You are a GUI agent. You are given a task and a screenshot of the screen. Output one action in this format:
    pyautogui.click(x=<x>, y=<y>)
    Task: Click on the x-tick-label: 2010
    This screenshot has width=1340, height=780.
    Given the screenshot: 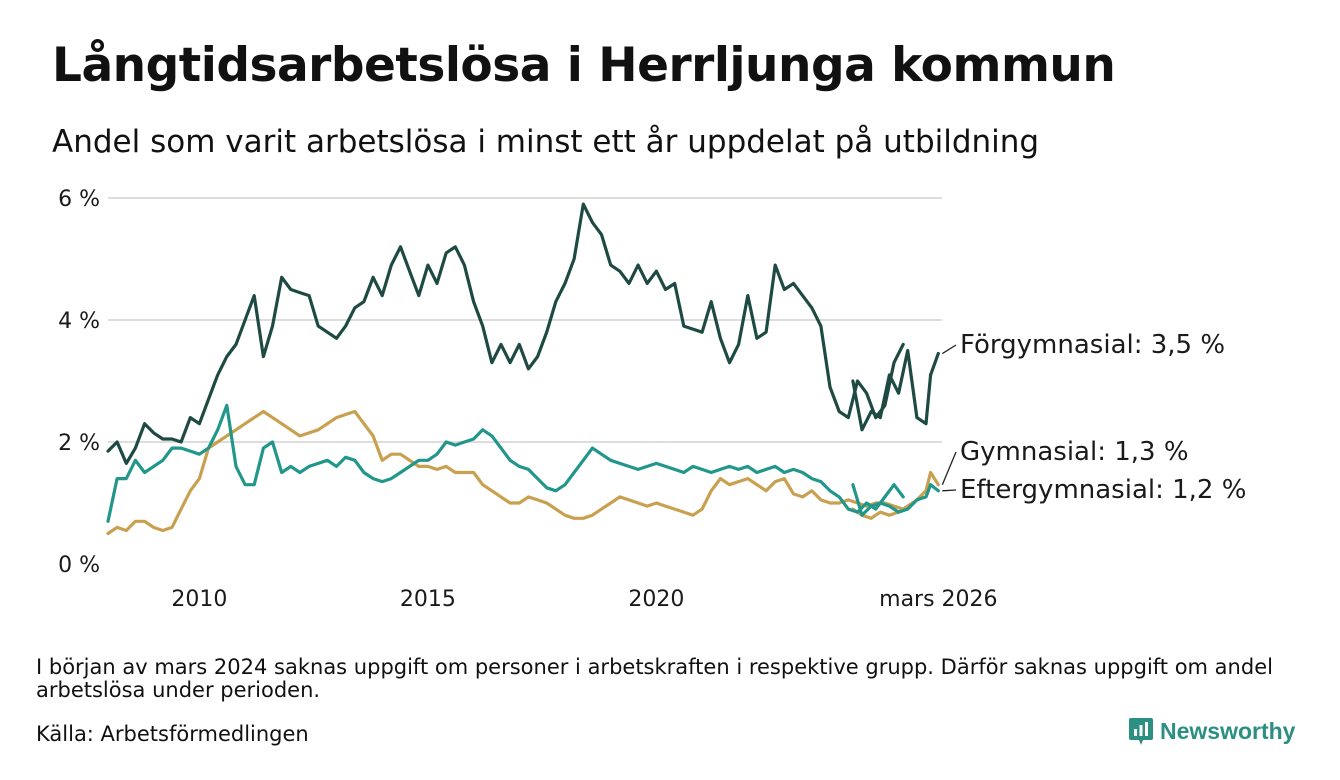 What is the action you would take?
    pyautogui.click(x=199, y=599)
    